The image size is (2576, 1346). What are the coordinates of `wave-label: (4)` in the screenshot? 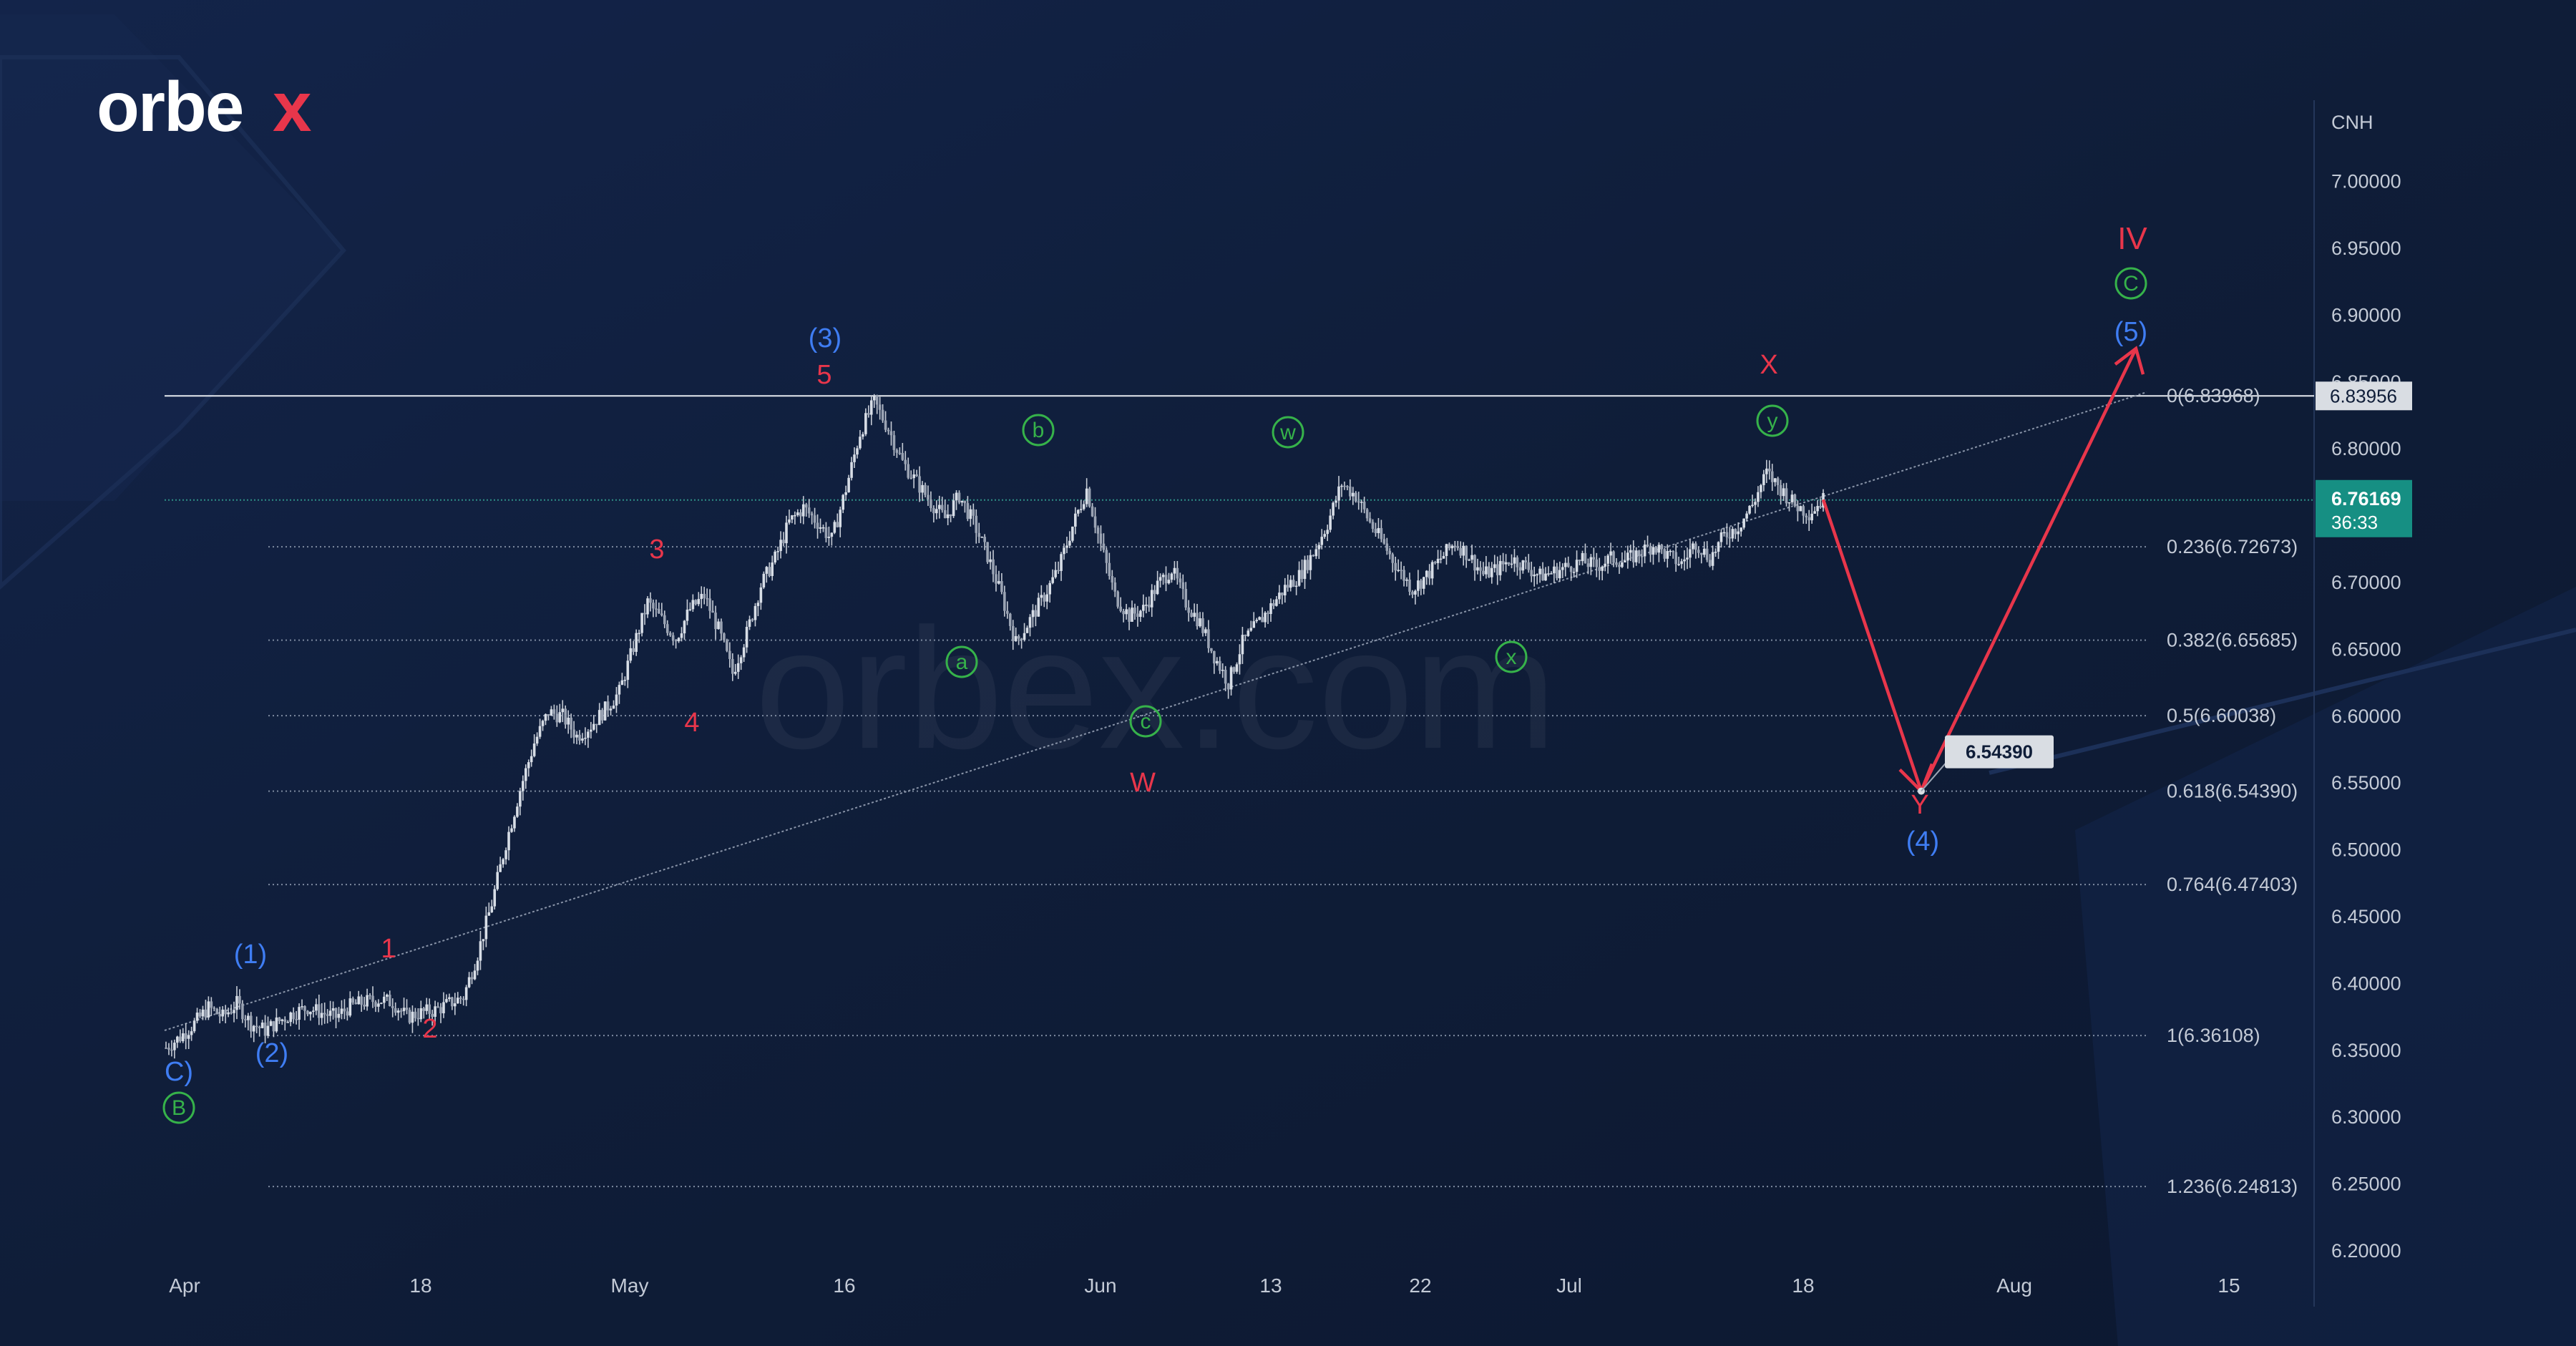 It's located at (1922, 841).